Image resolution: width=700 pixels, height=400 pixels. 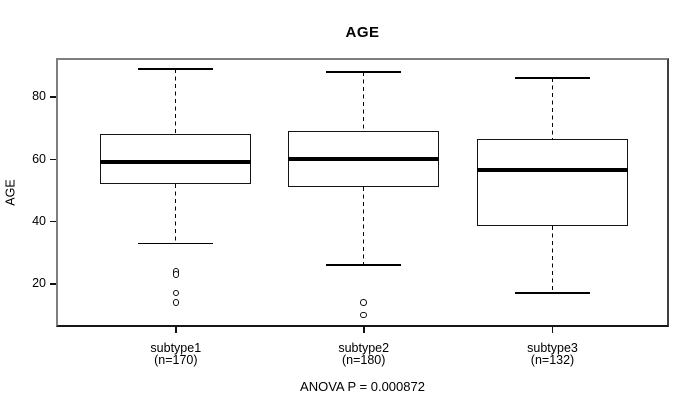 What do you see at coordinates (39, 221) in the screenshot?
I see `y-tick-label: 40` at bounding box center [39, 221].